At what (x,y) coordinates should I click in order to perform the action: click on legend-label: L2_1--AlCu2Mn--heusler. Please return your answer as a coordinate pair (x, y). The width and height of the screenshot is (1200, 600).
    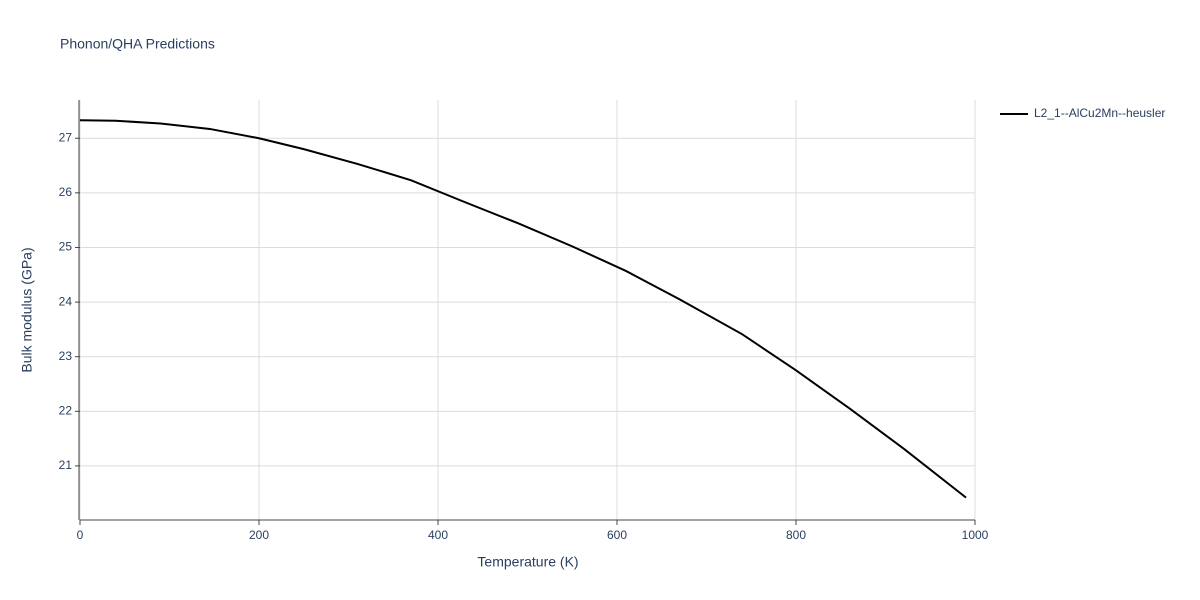
    Looking at the image, I should click on (1099, 113).